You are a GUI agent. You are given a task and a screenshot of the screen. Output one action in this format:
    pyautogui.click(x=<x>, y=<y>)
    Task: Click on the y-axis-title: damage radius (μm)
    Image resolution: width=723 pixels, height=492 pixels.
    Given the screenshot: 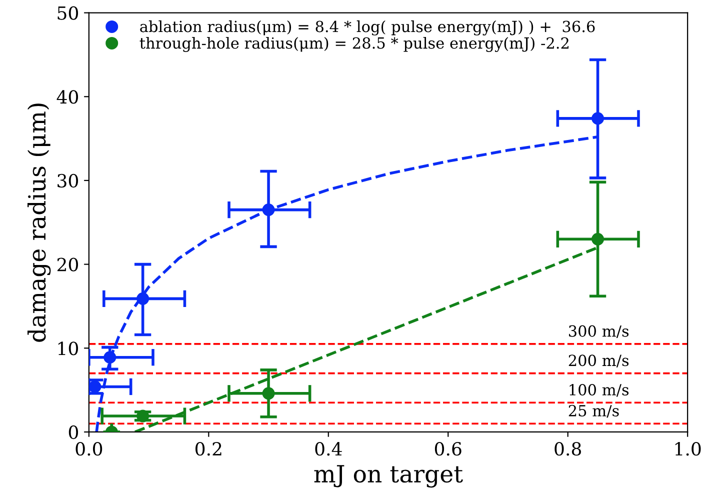 What is the action you would take?
    pyautogui.click(x=39, y=223)
    